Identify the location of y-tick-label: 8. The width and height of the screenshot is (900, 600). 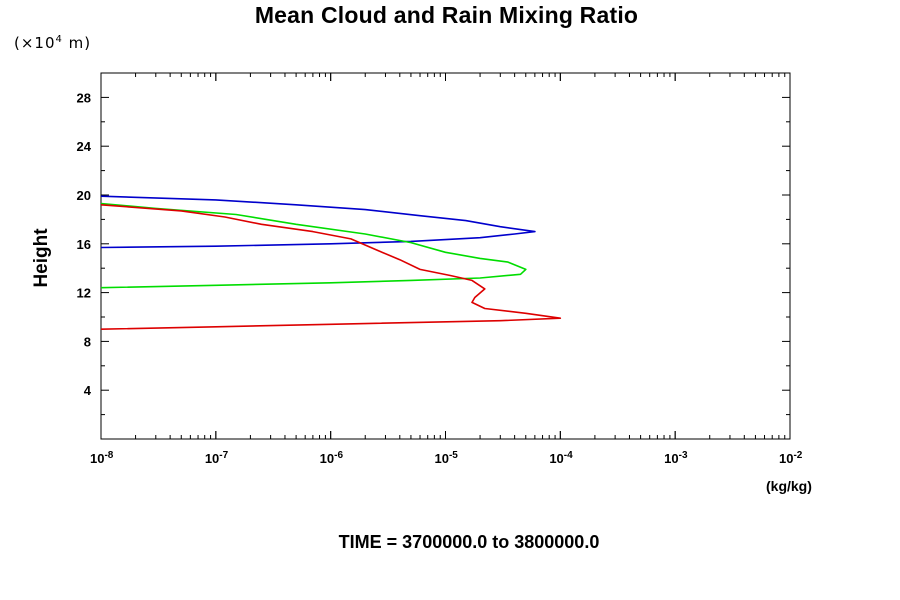
(87, 341).